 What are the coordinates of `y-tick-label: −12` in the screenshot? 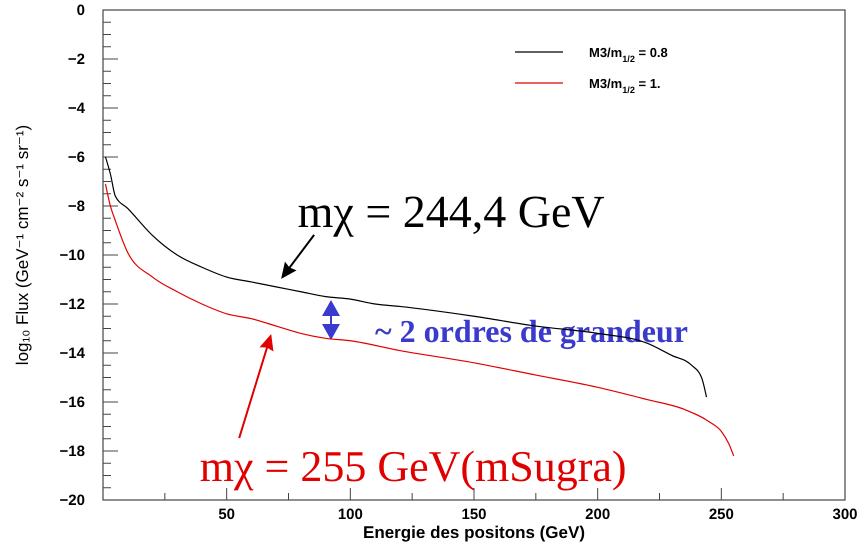 It's located at (72, 304).